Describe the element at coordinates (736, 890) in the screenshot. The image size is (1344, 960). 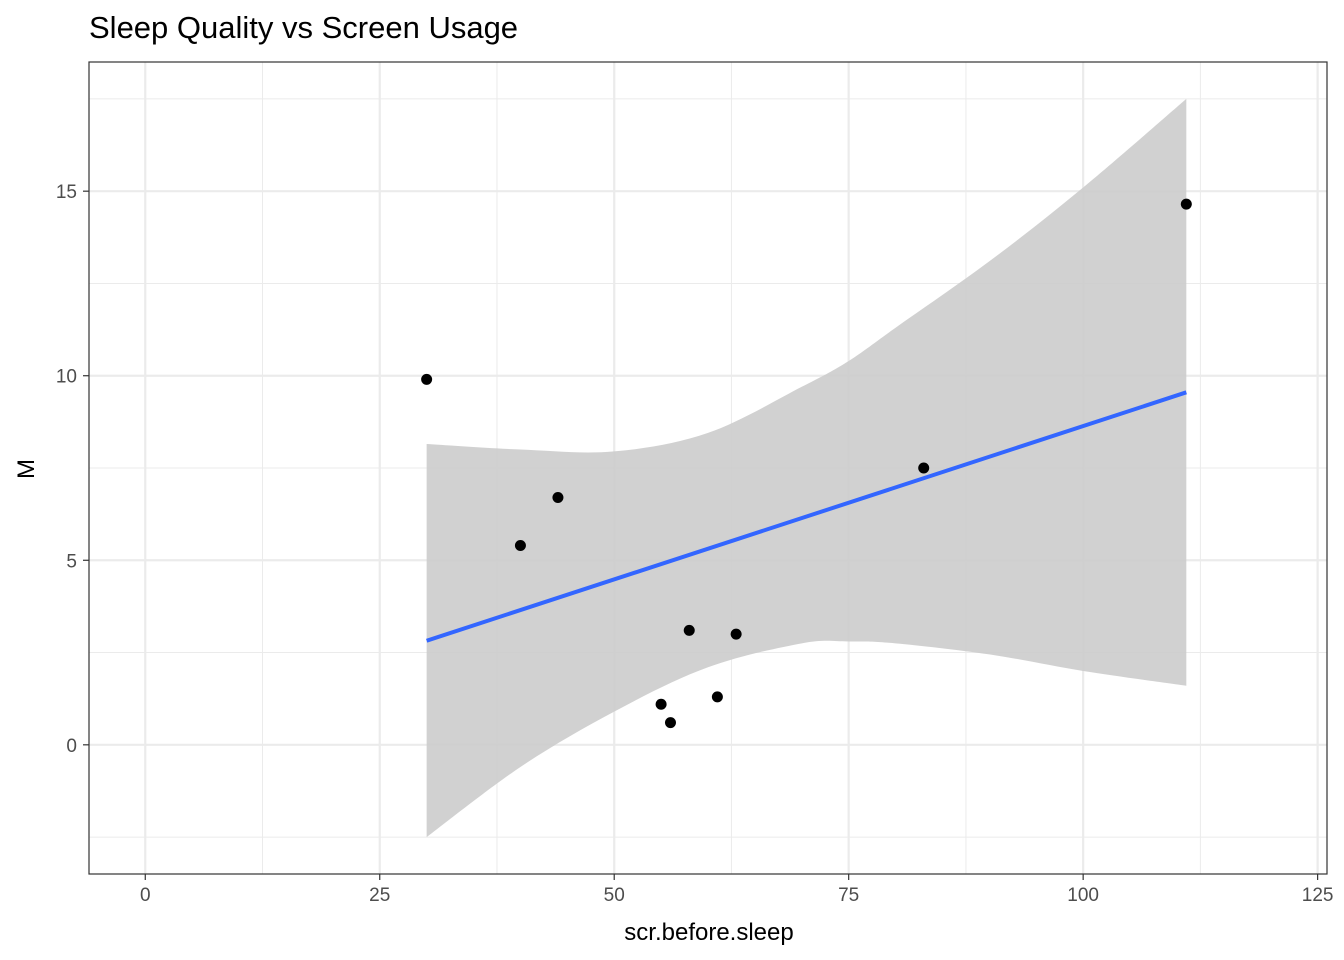
I see `x-axis: 0 25 50 75 100 125` at that location.